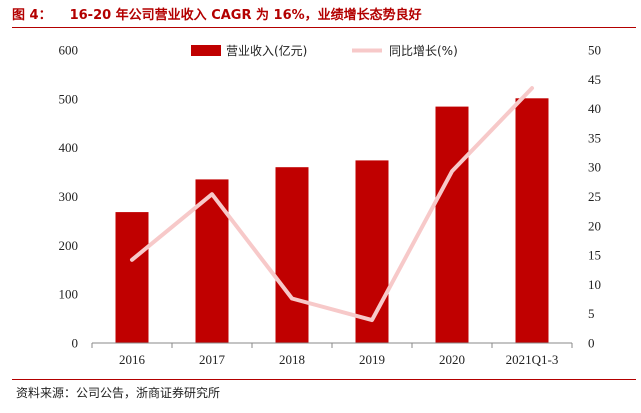  Describe the element at coordinates (69, 50) in the screenshot. I see `y-left-tick-label: 600` at that location.